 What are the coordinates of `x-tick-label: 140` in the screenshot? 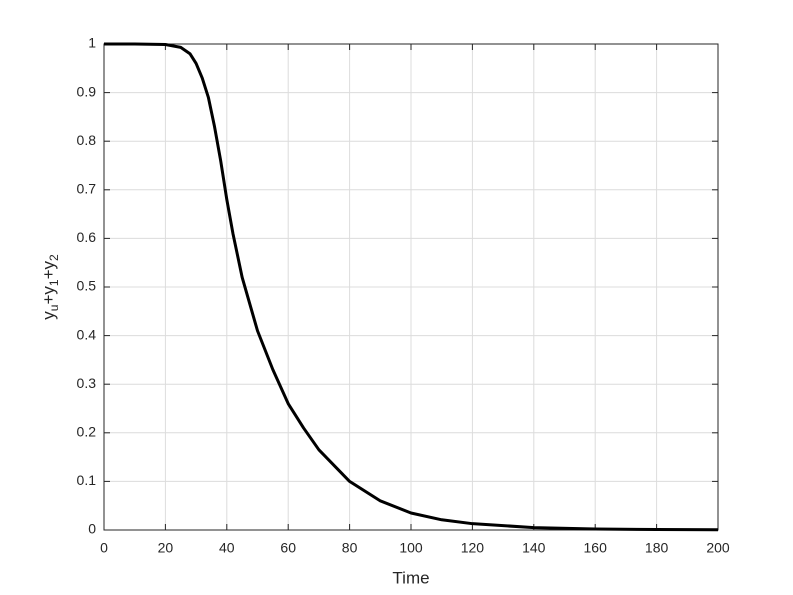 It's located at (534, 548).